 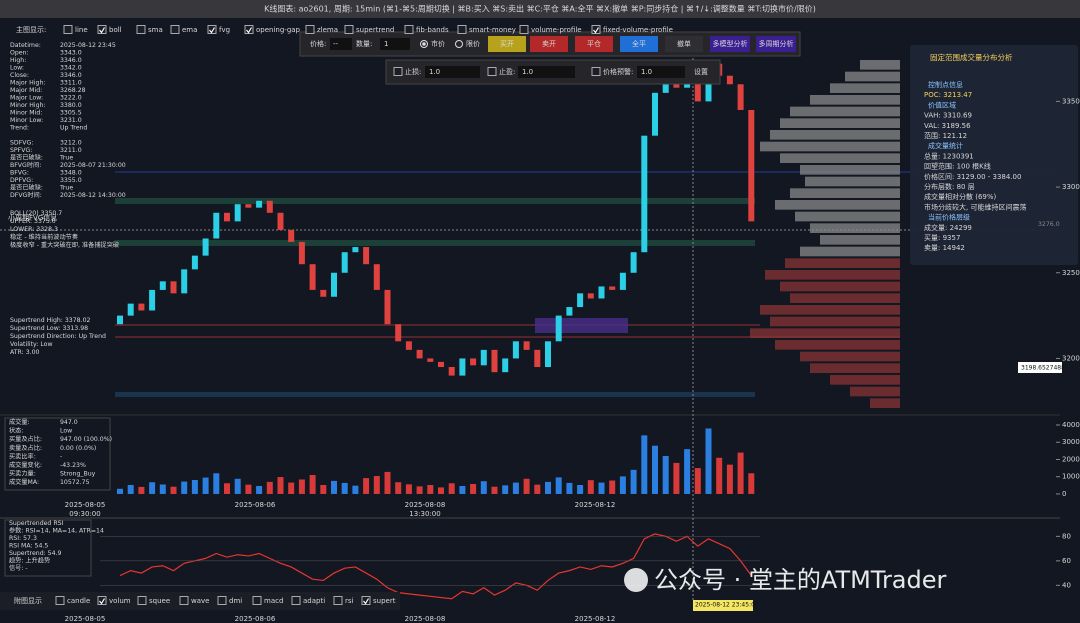 What do you see at coordinates (21, 180) in the screenshot?
I see `info-key: DPFVG:` at bounding box center [21, 180].